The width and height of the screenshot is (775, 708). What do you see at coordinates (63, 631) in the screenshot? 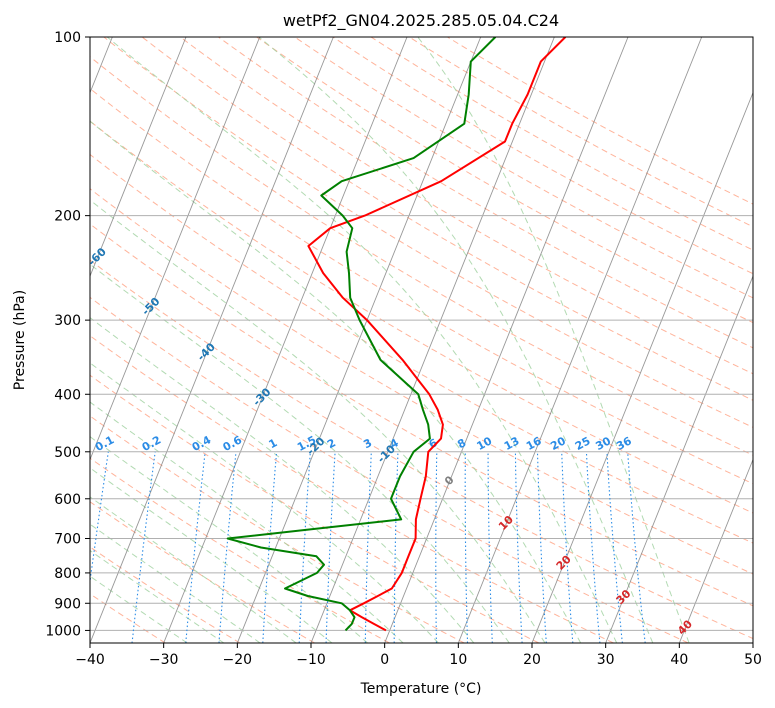
I see `y-tick-label: 1000` at bounding box center [63, 631].